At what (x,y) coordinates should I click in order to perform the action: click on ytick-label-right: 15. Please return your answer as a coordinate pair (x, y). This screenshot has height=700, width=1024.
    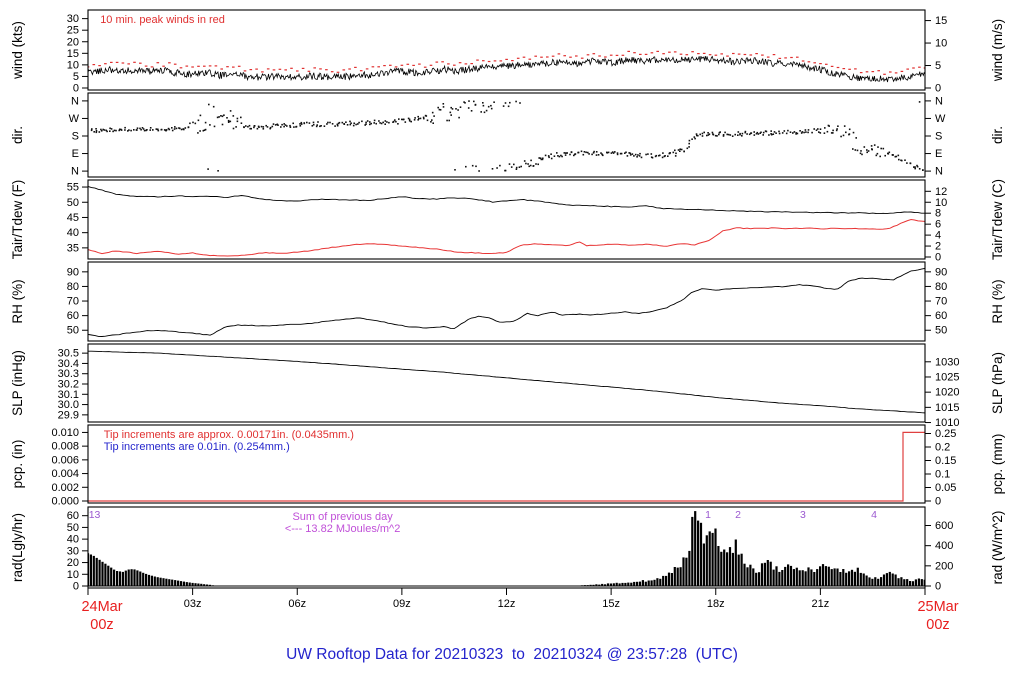
    Looking at the image, I should click on (941, 21).